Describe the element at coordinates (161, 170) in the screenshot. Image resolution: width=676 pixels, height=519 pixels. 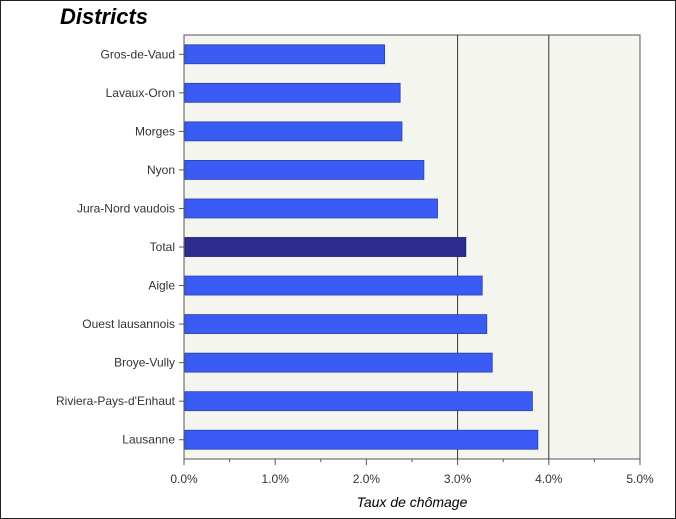
I see `y-tick-label: Nyon` at that location.